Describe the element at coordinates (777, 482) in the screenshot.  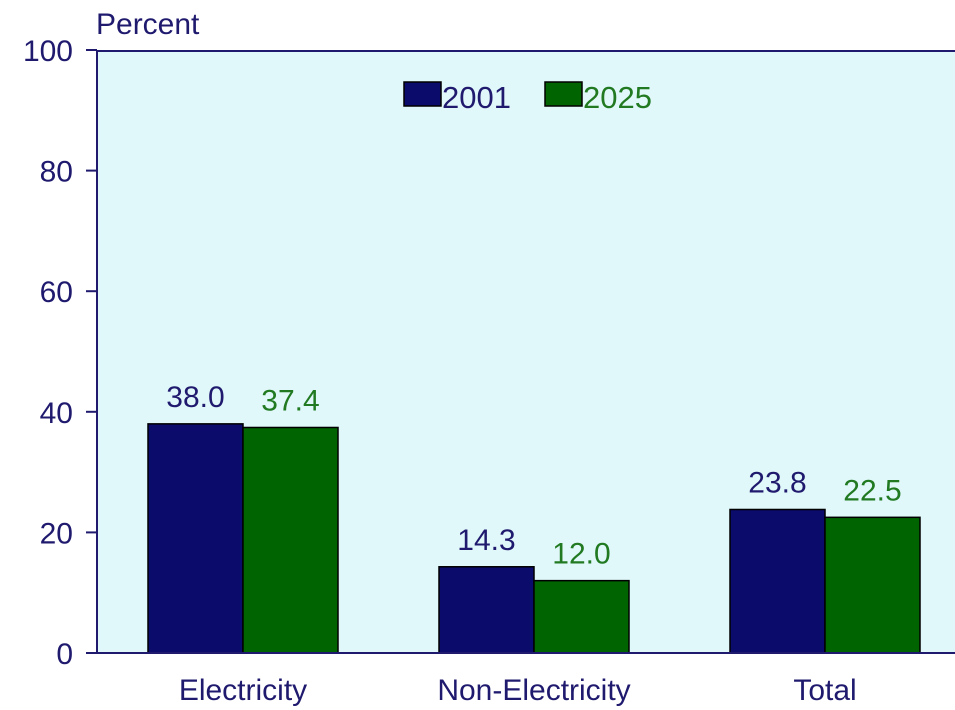
I see `data-label: 23.8` at that location.